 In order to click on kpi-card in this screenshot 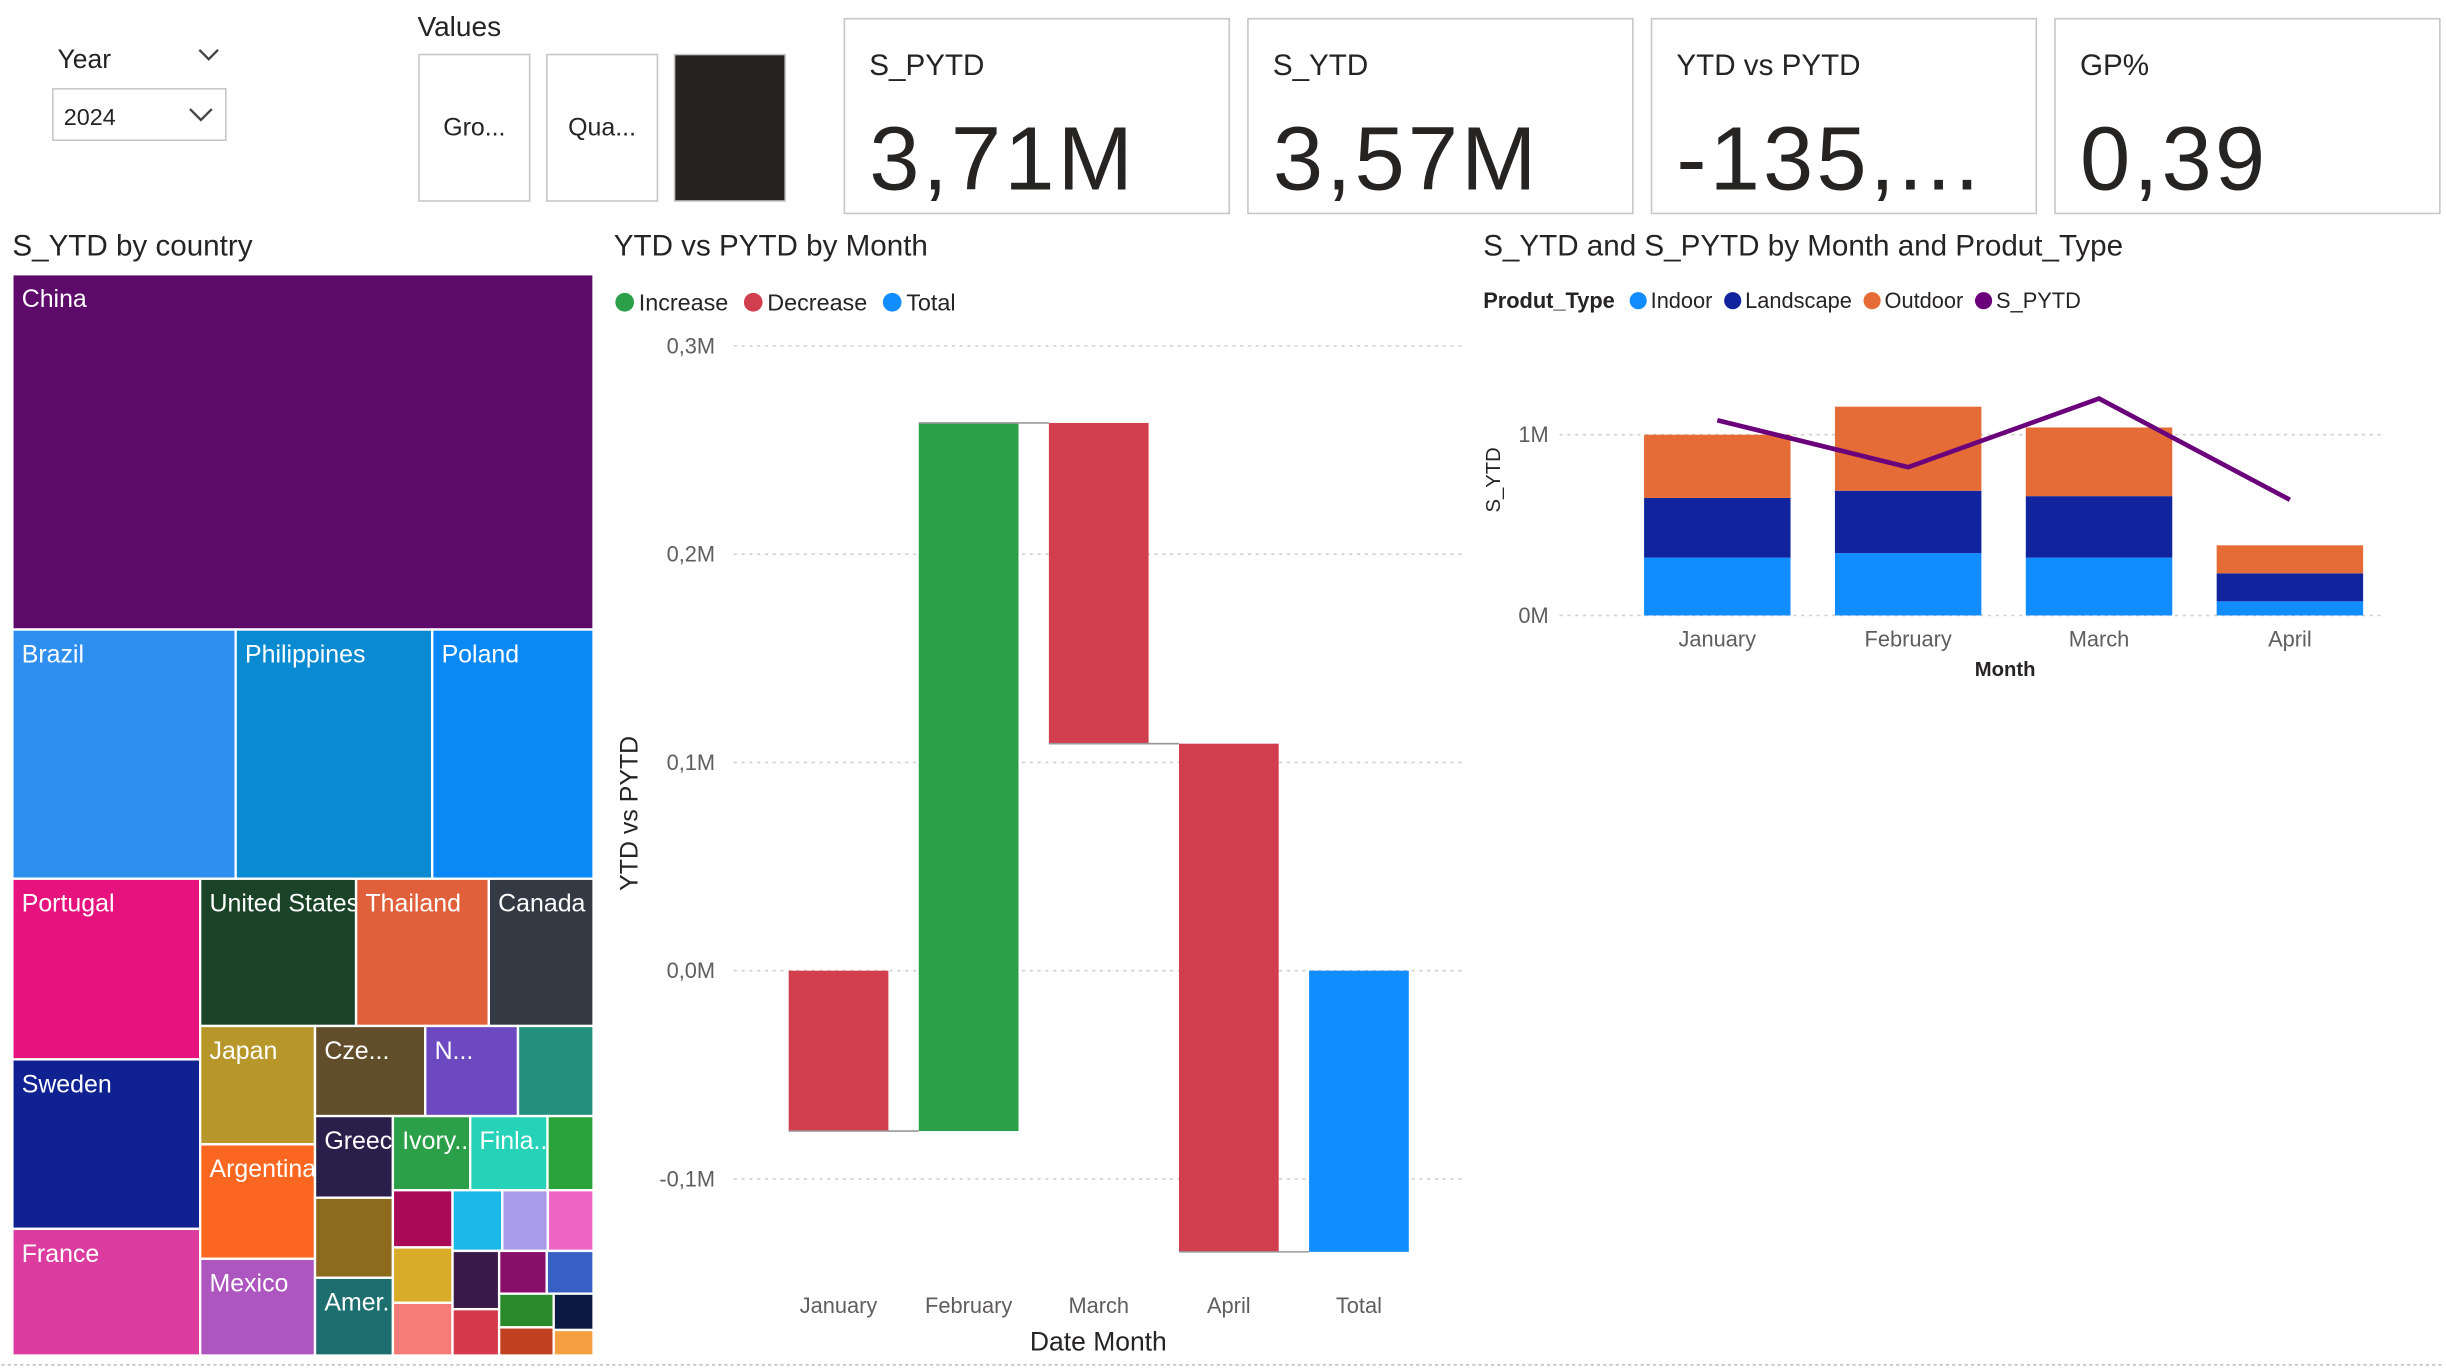, I will do `click(2247, 116)`.